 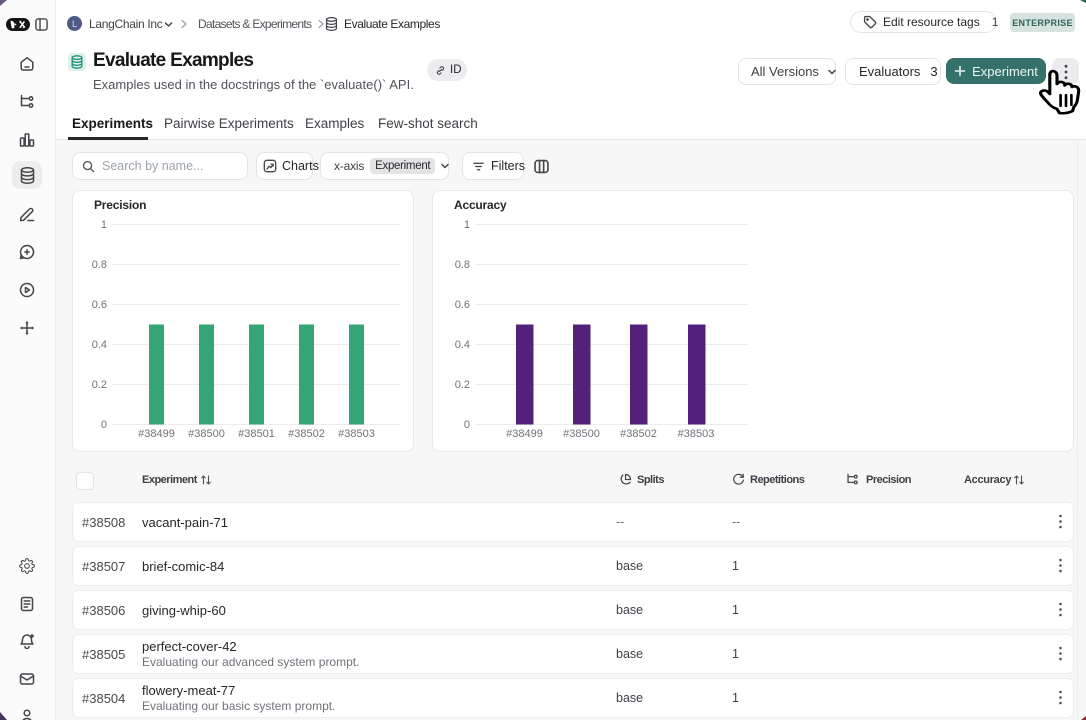 What do you see at coordinates (256, 434) in the screenshot?
I see `svg-text: #38501` at bounding box center [256, 434].